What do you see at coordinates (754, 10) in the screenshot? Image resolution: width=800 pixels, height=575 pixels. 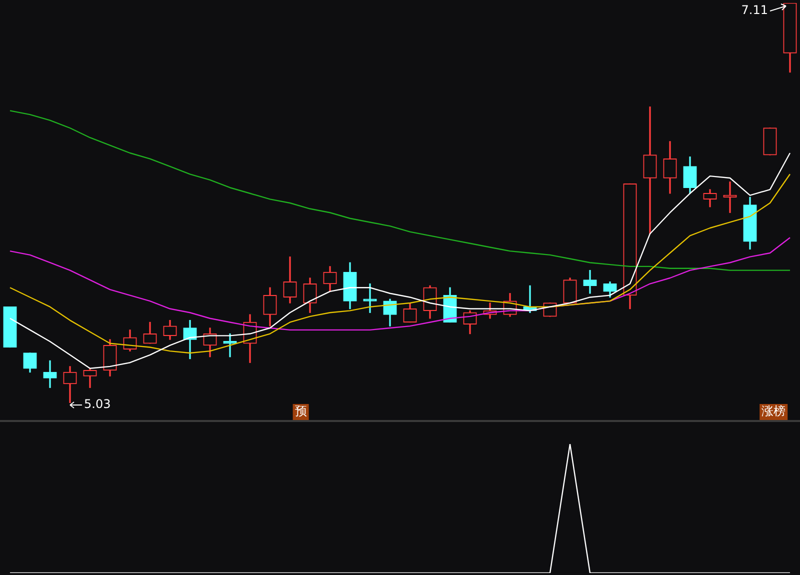 I see `annotation: 7.11` at bounding box center [754, 10].